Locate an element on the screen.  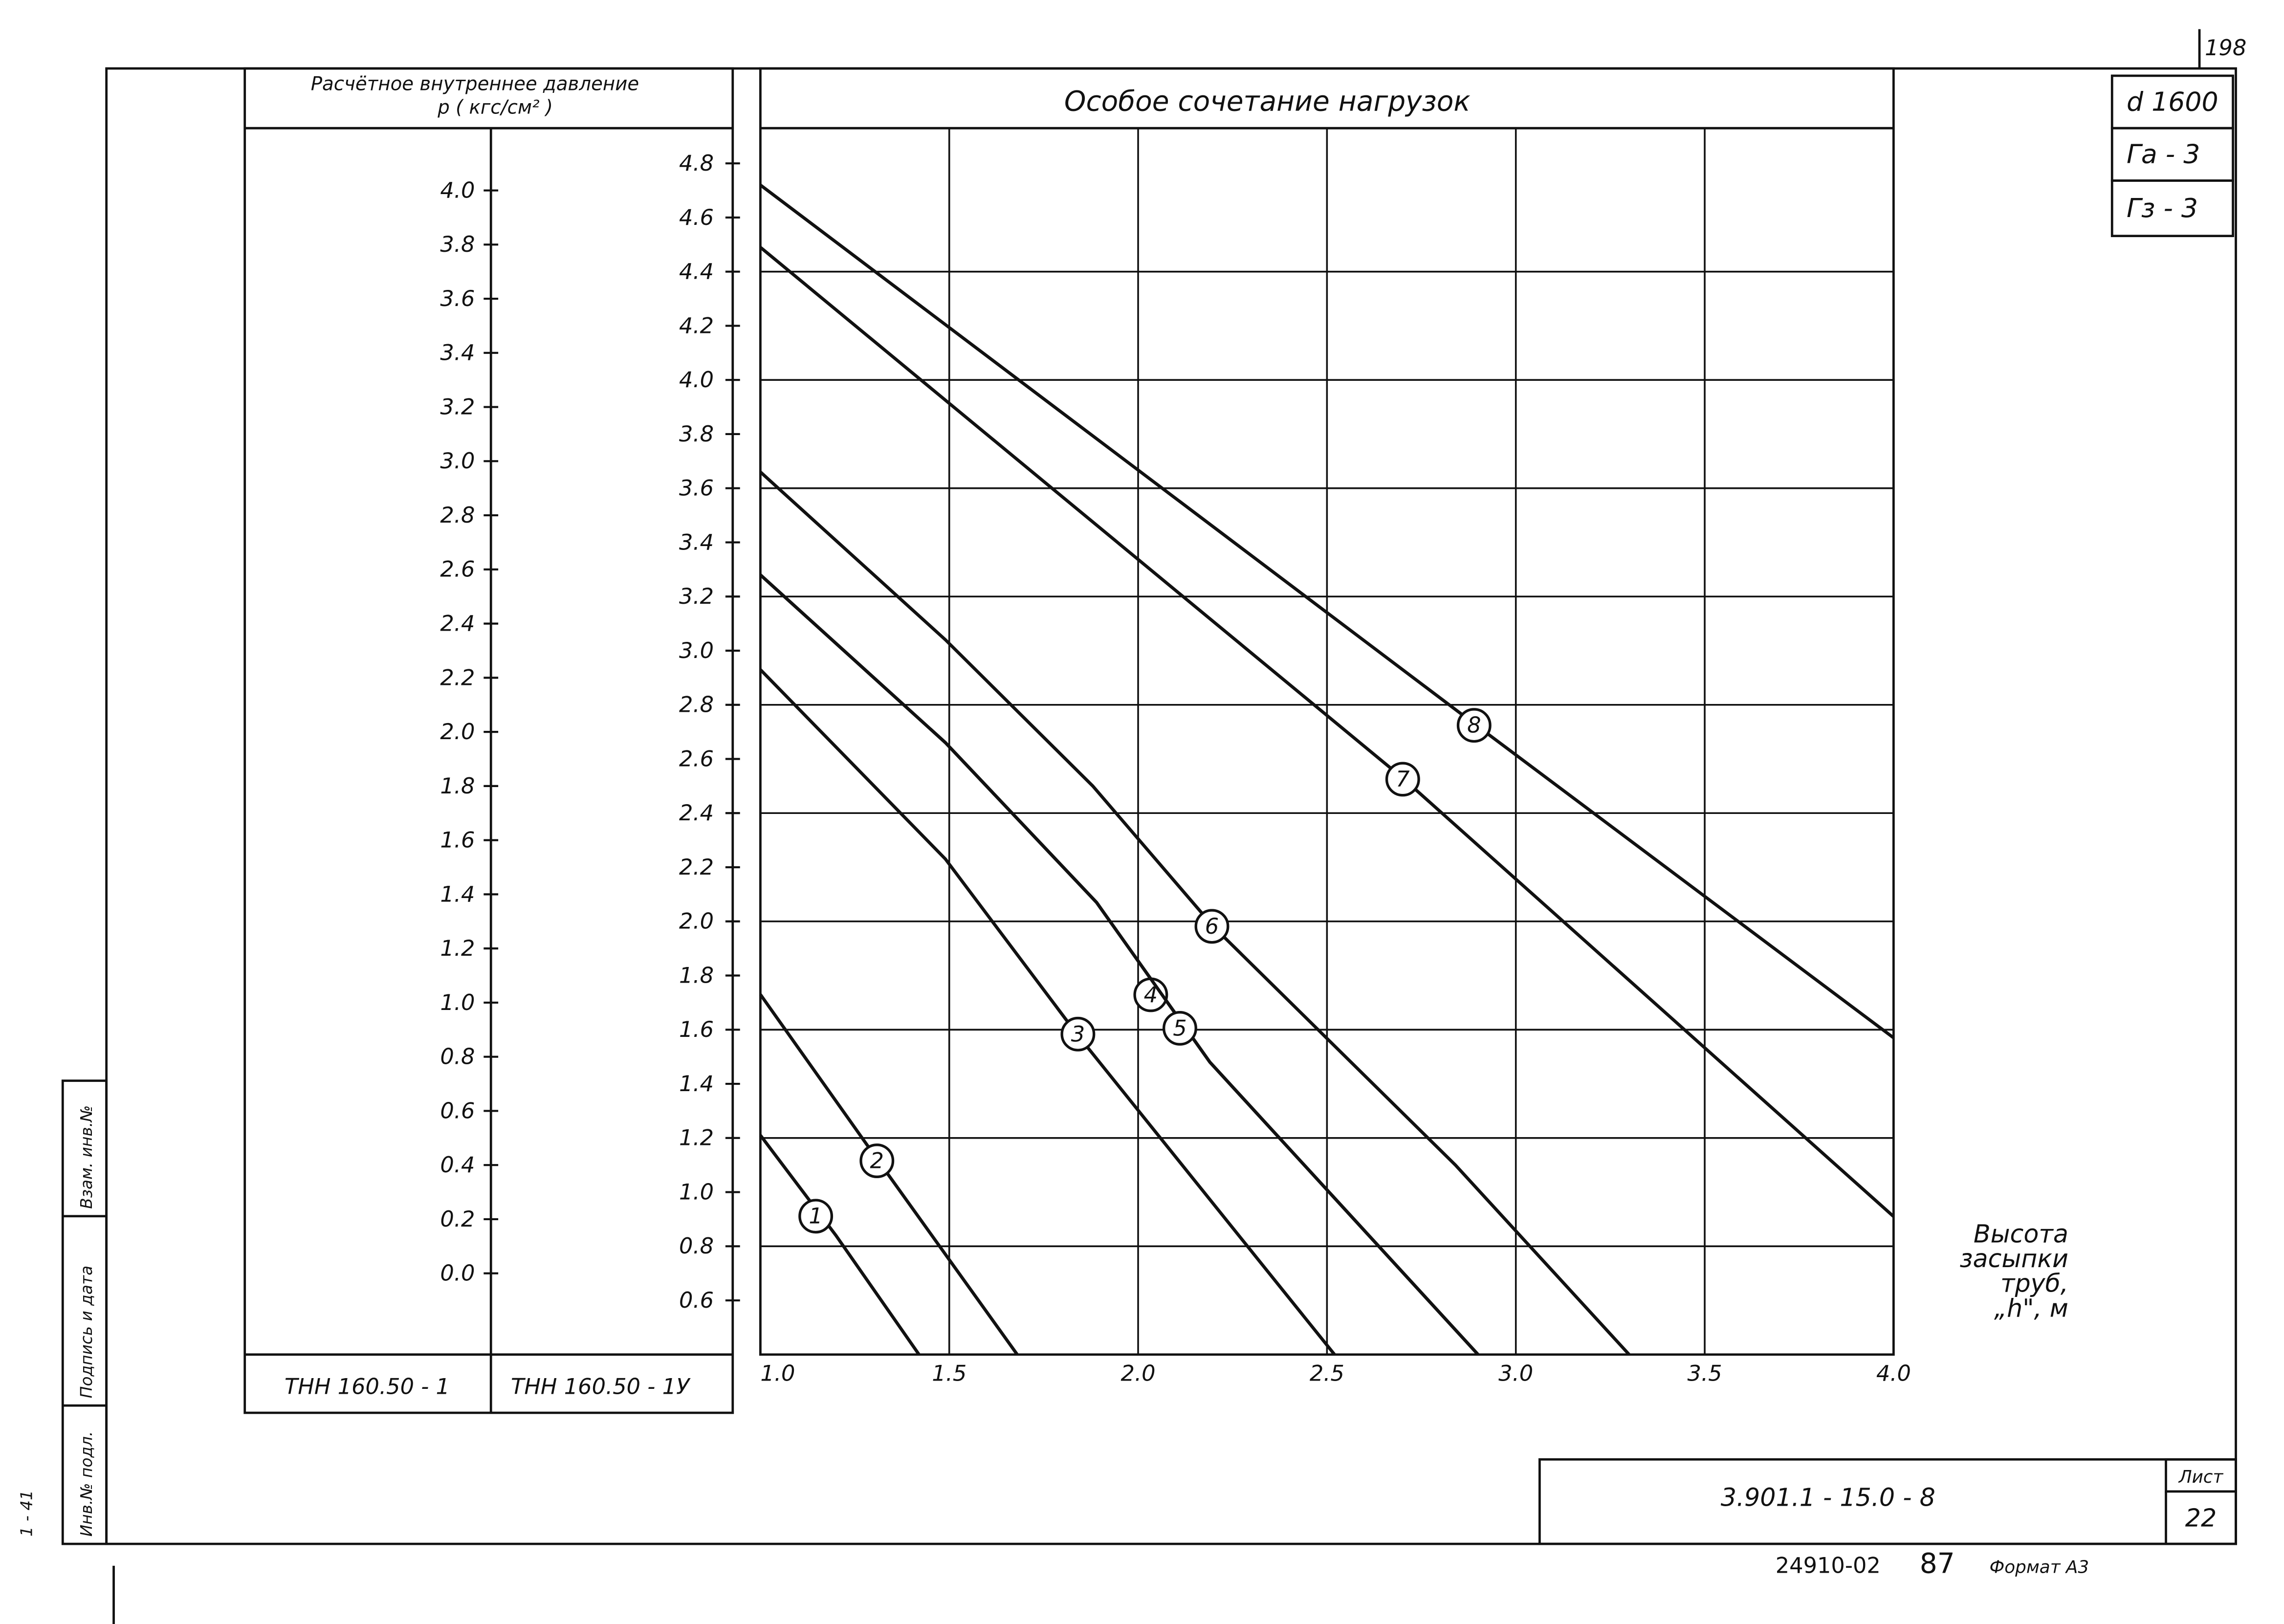
curve-label: 1 is located at coordinates (816, 1217).